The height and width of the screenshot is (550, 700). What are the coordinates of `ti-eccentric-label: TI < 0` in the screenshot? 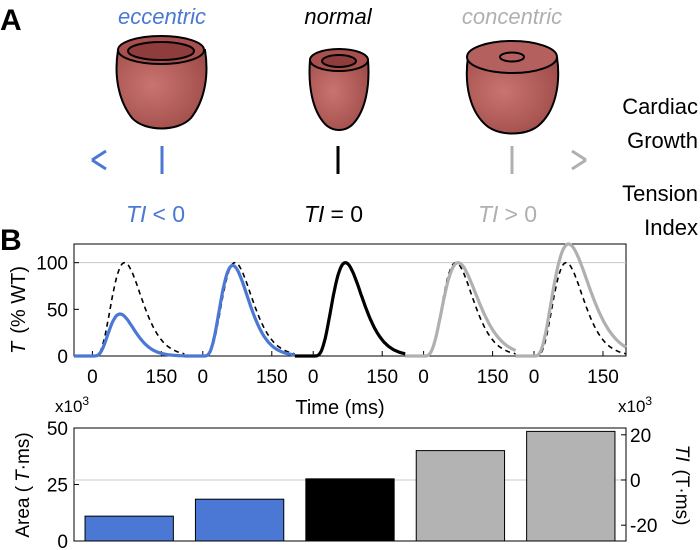 It's located at (155, 214).